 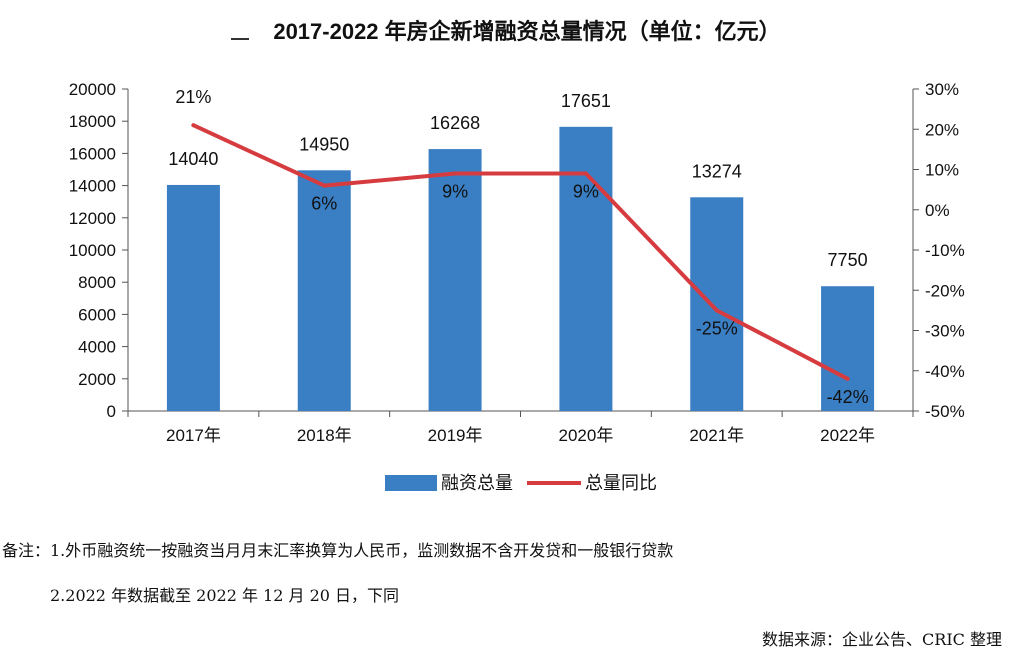 I want to click on bar-value-label: 7750, so click(x=848, y=260).